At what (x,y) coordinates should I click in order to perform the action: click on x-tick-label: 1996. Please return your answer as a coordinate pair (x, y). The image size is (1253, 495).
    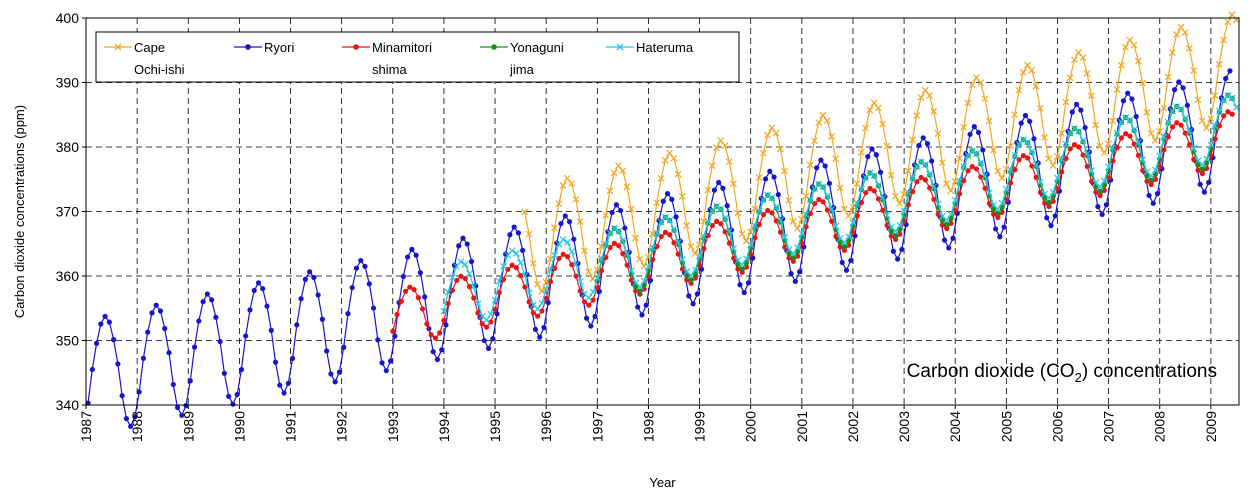
    Looking at the image, I should click on (546, 426).